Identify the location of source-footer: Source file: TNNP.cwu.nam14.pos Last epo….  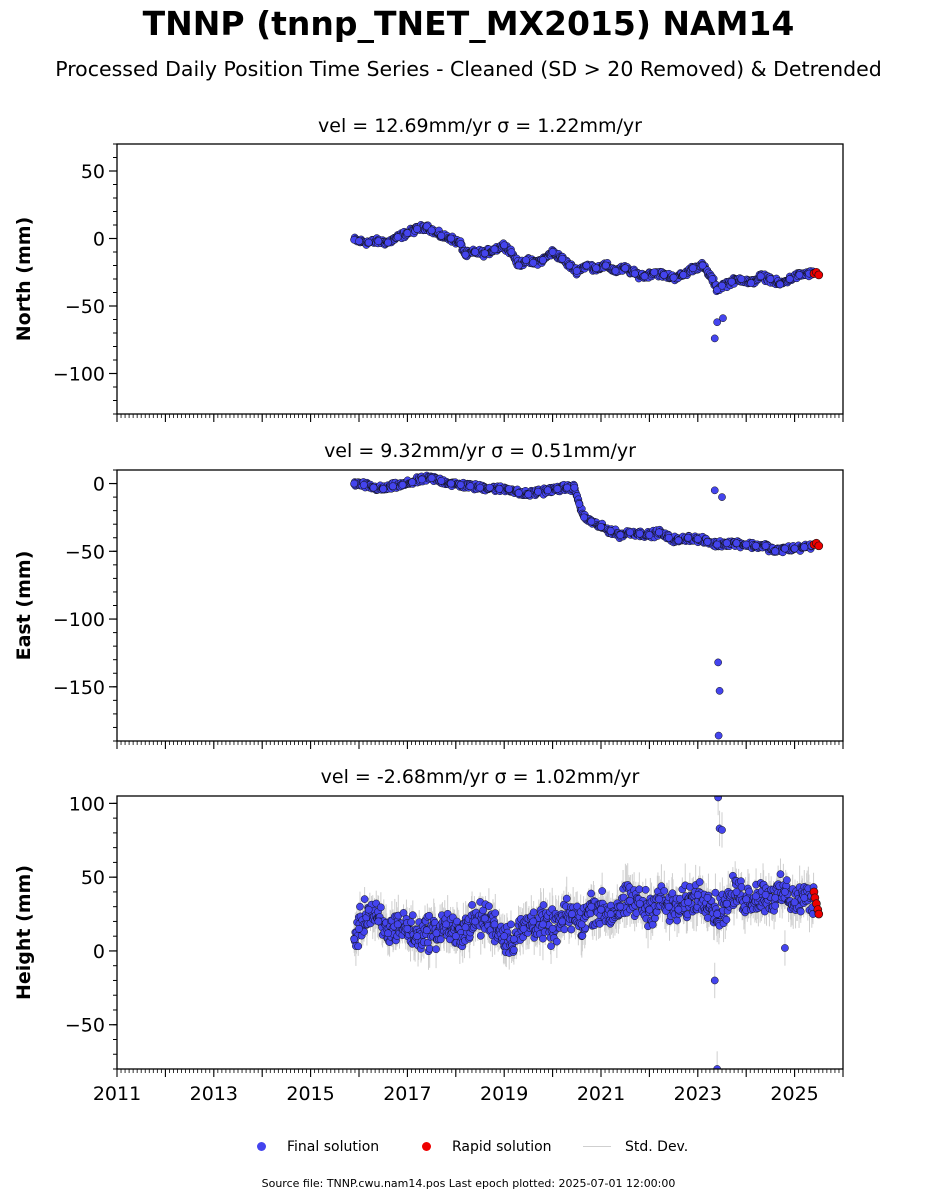
(468, 1183).